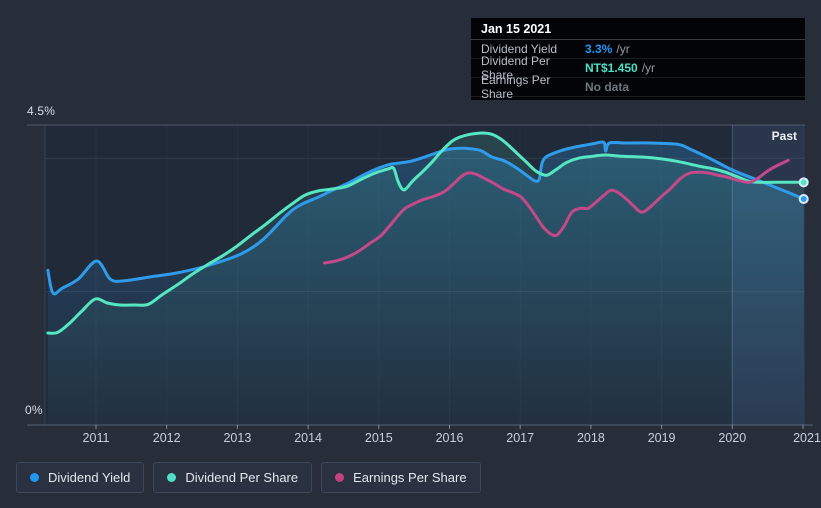 The height and width of the screenshot is (508, 821). I want to click on legend-item-label: Dividend Per Share, so click(242, 477).